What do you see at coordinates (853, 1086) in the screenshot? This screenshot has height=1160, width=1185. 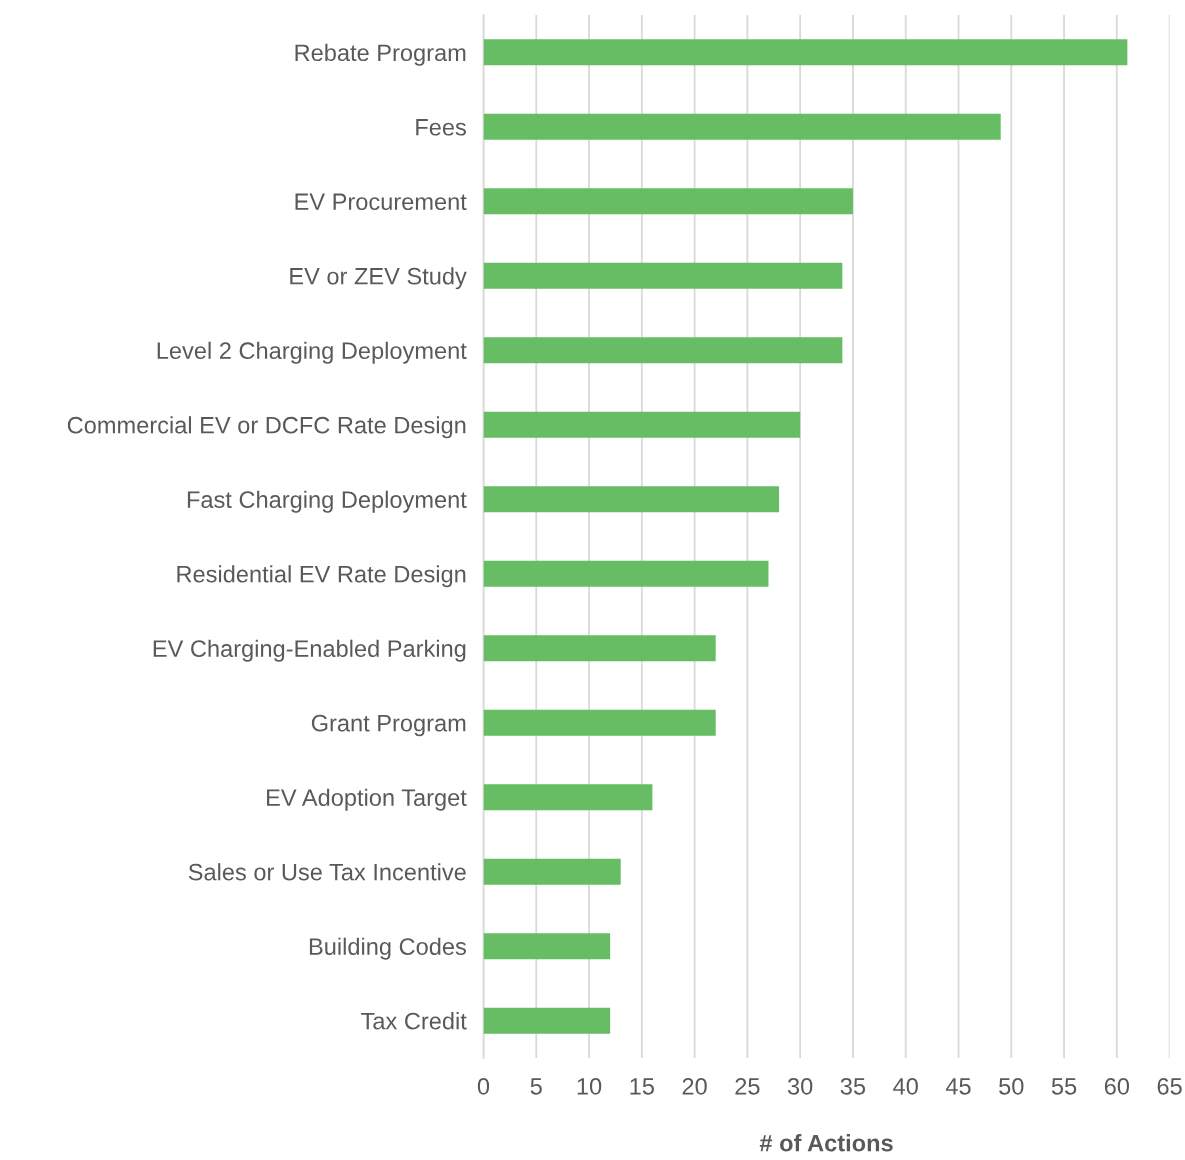 I see `x-tick-label: 35` at bounding box center [853, 1086].